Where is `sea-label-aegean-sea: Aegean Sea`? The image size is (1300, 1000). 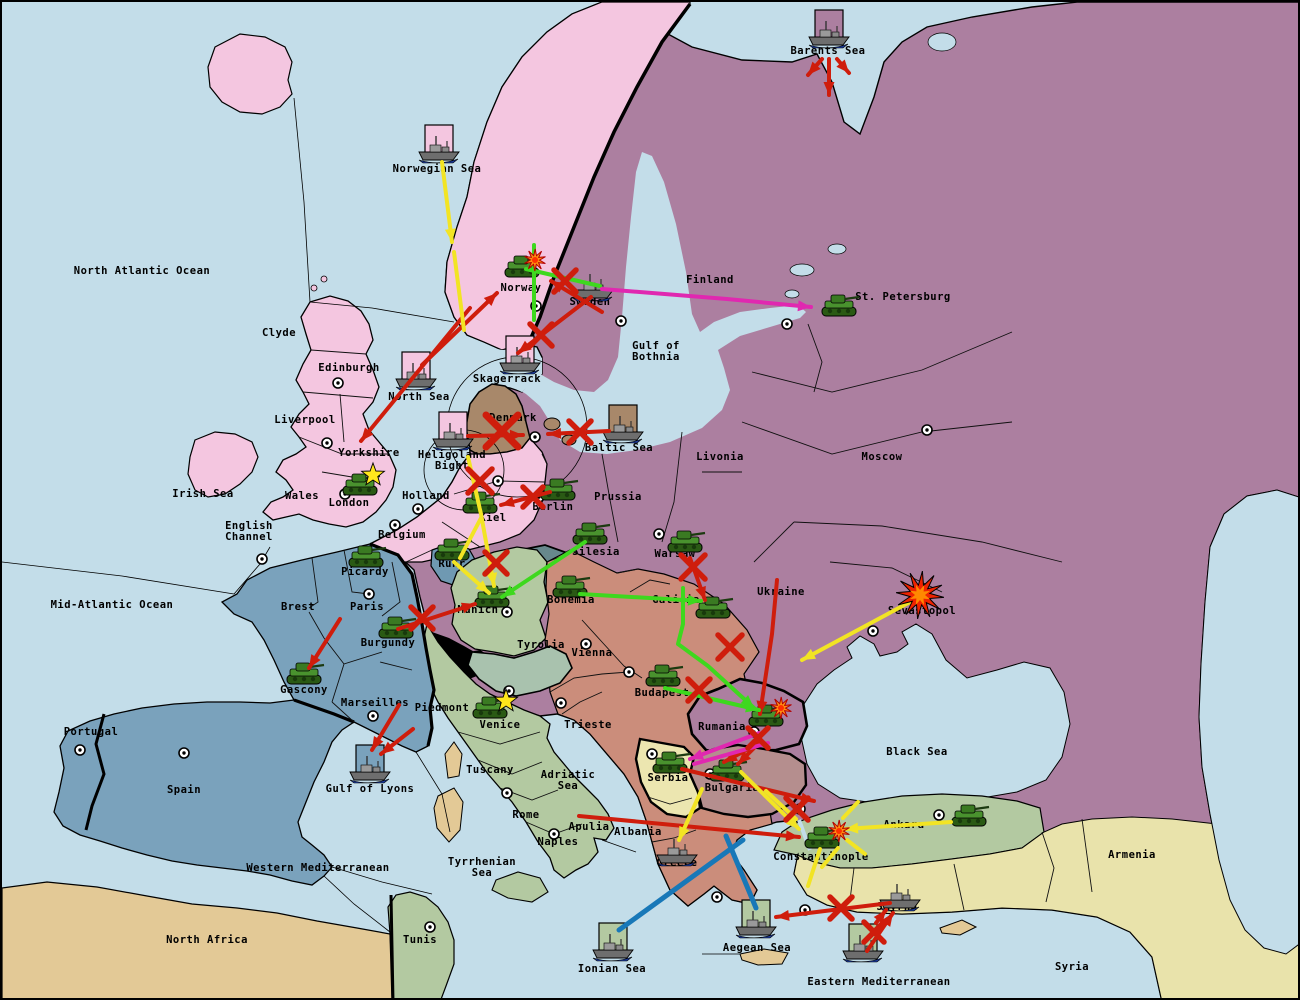 sea-label-aegean-sea: Aegean Sea is located at coordinates (757, 948).